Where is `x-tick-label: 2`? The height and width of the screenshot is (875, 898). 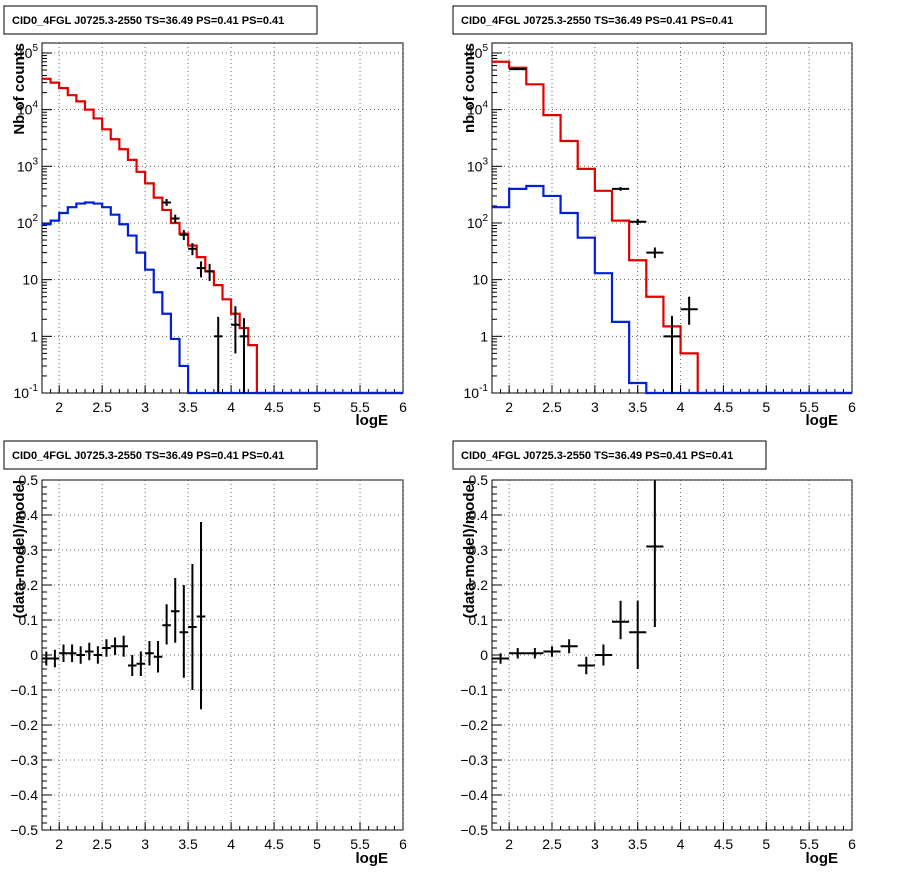
x-tick-label: 2 is located at coordinates (59, 844).